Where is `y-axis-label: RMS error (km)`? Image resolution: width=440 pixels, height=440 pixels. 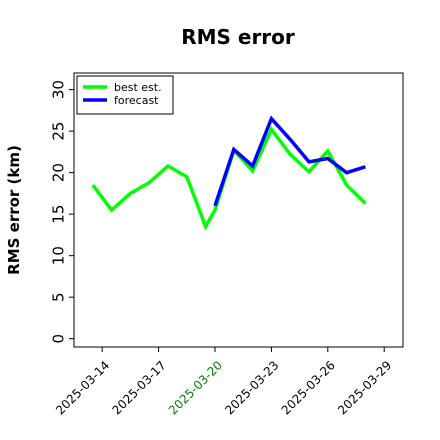 y-axis-label: RMS error (km) is located at coordinates (14, 210).